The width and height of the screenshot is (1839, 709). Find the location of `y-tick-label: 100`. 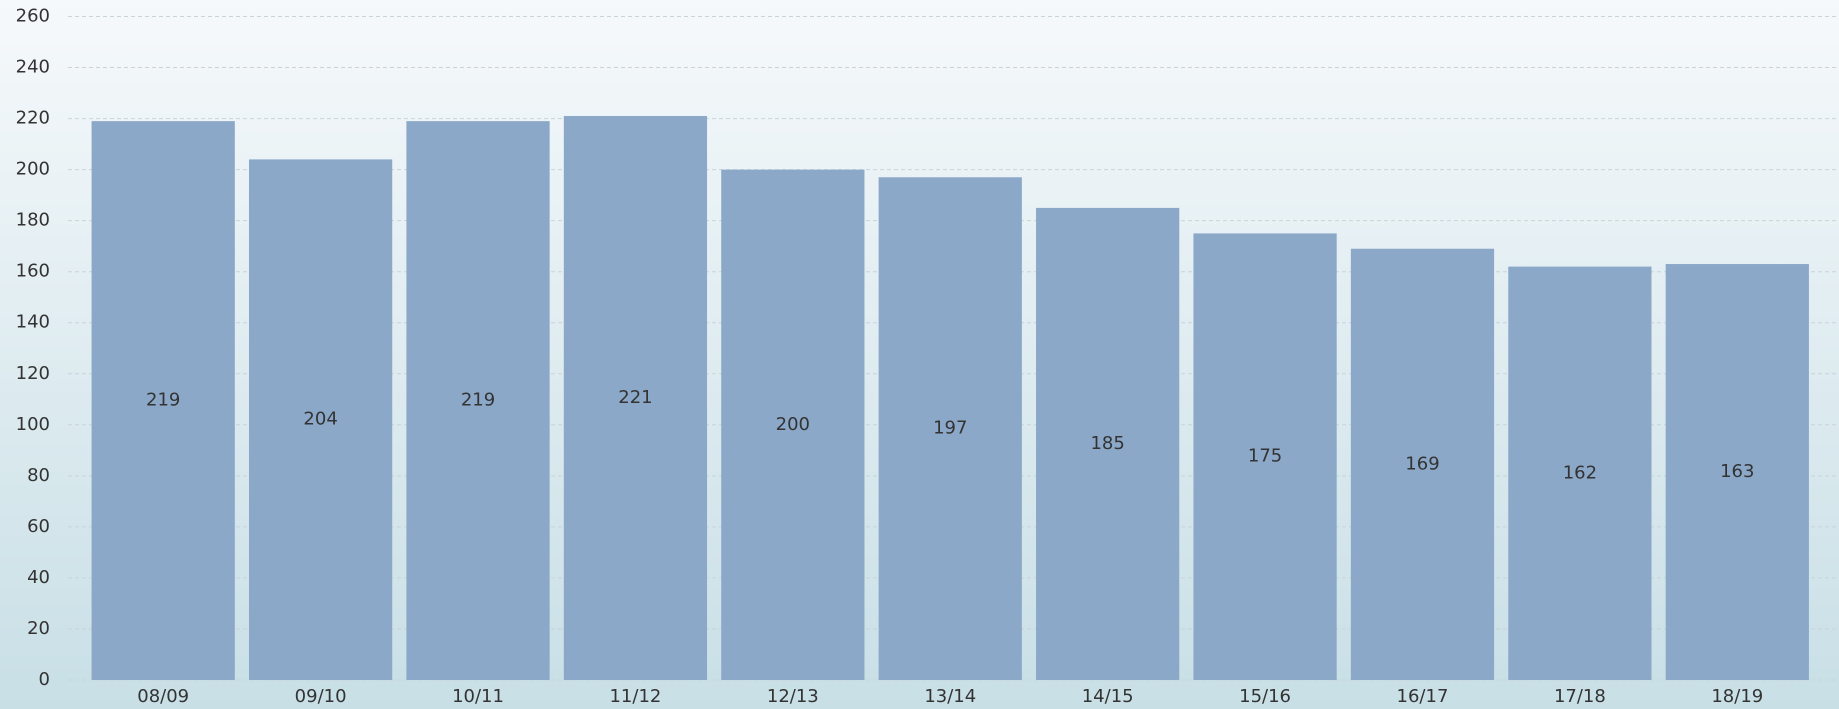

y-tick-label: 100 is located at coordinates (33, 424).